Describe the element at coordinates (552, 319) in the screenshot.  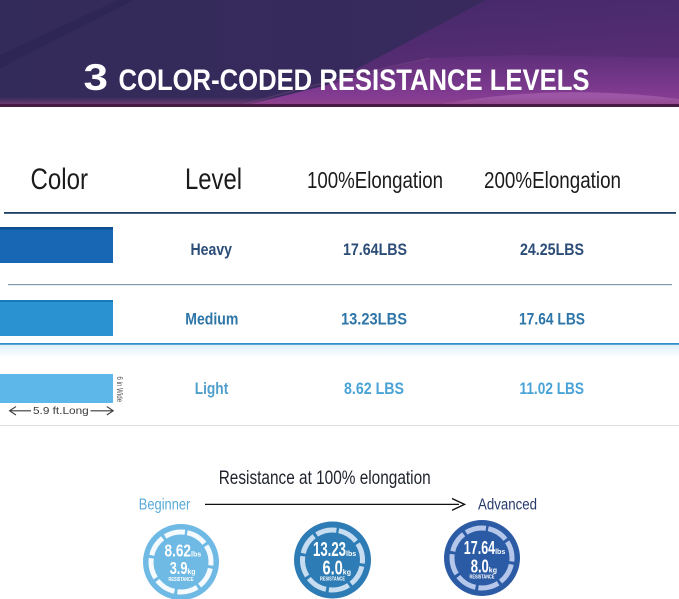
I see `svg-text: 17.64 LBS` at that location.